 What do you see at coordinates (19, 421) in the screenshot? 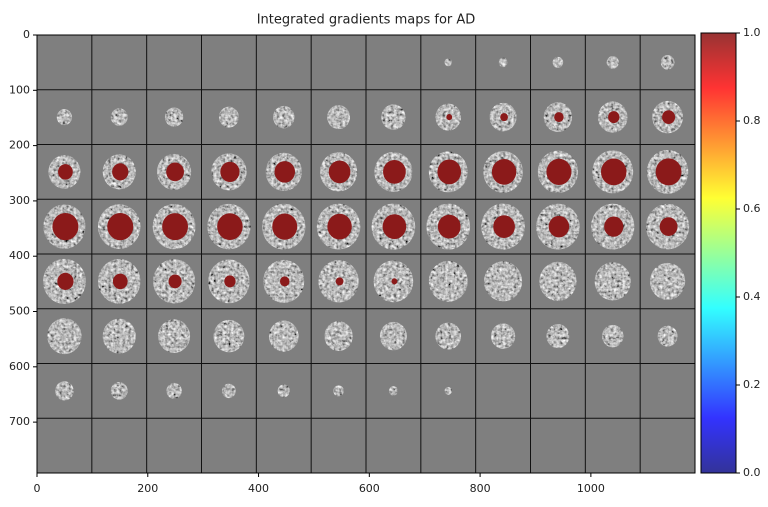
I see `y-tick-label: 700` at bounding box center [19, 421].